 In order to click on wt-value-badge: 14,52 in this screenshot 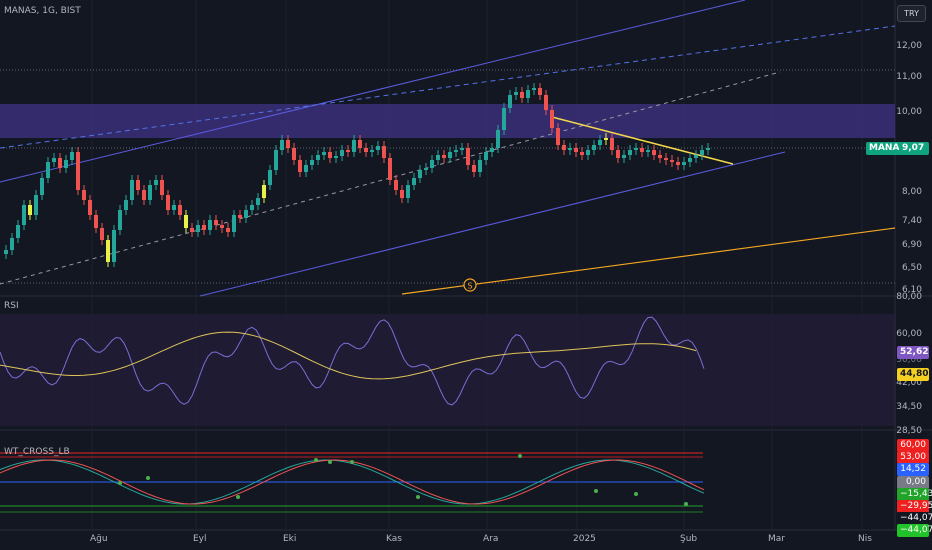, I will do `click(913, 469)`.